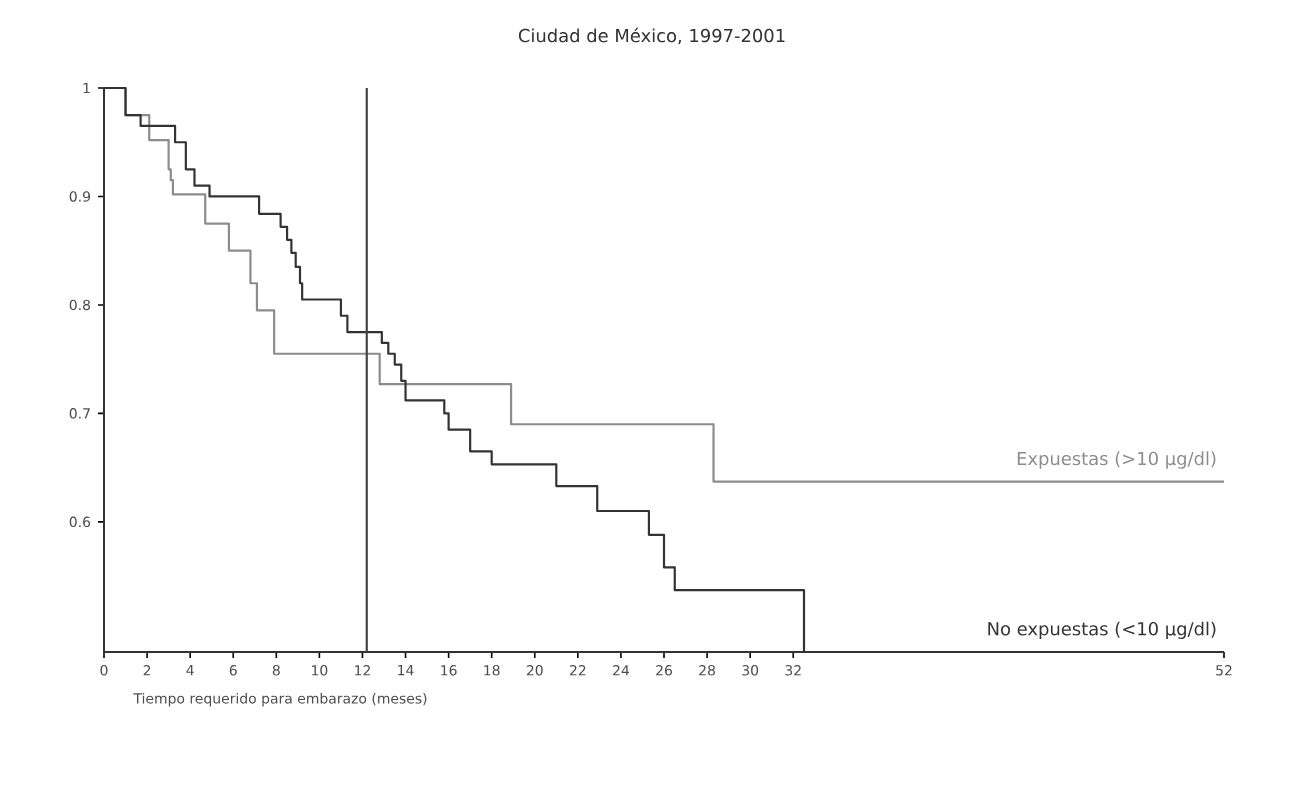 This screenshot has width=1304, height=790. What do you see at coordinates (1102, 630) in the screenshot?
I see `series-label: No expuestas (<10 µg/dl)` at bounding box center [1102, 630].